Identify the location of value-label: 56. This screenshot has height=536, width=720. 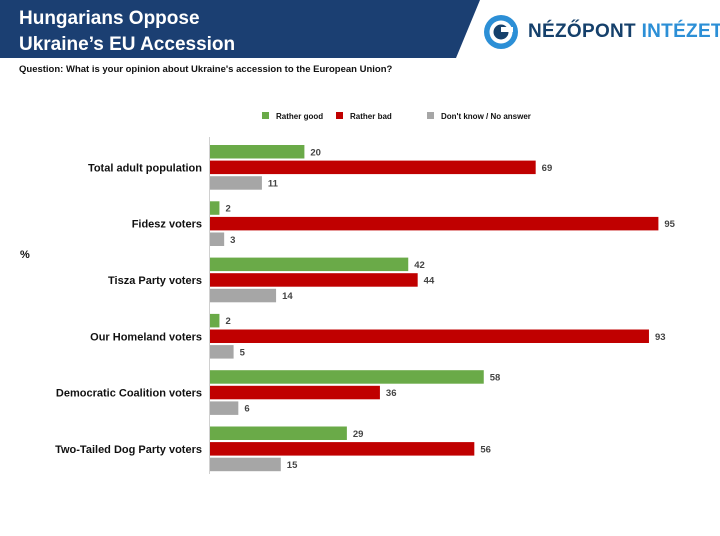
(485, 449).